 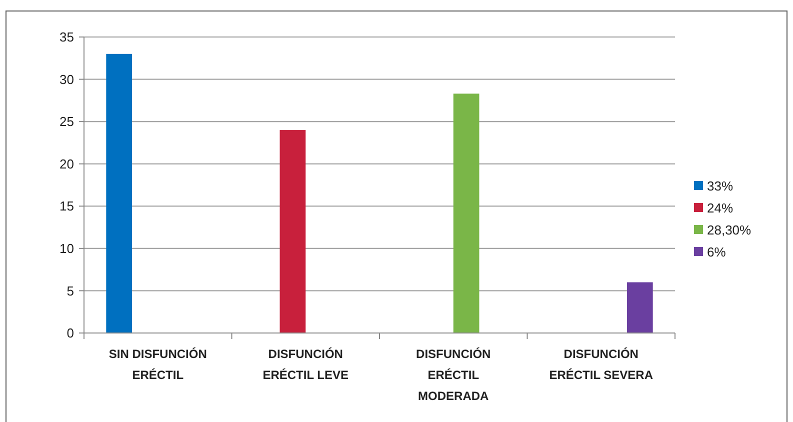 I want to click on y-tick-label: 20, so click(x=67, y=164).